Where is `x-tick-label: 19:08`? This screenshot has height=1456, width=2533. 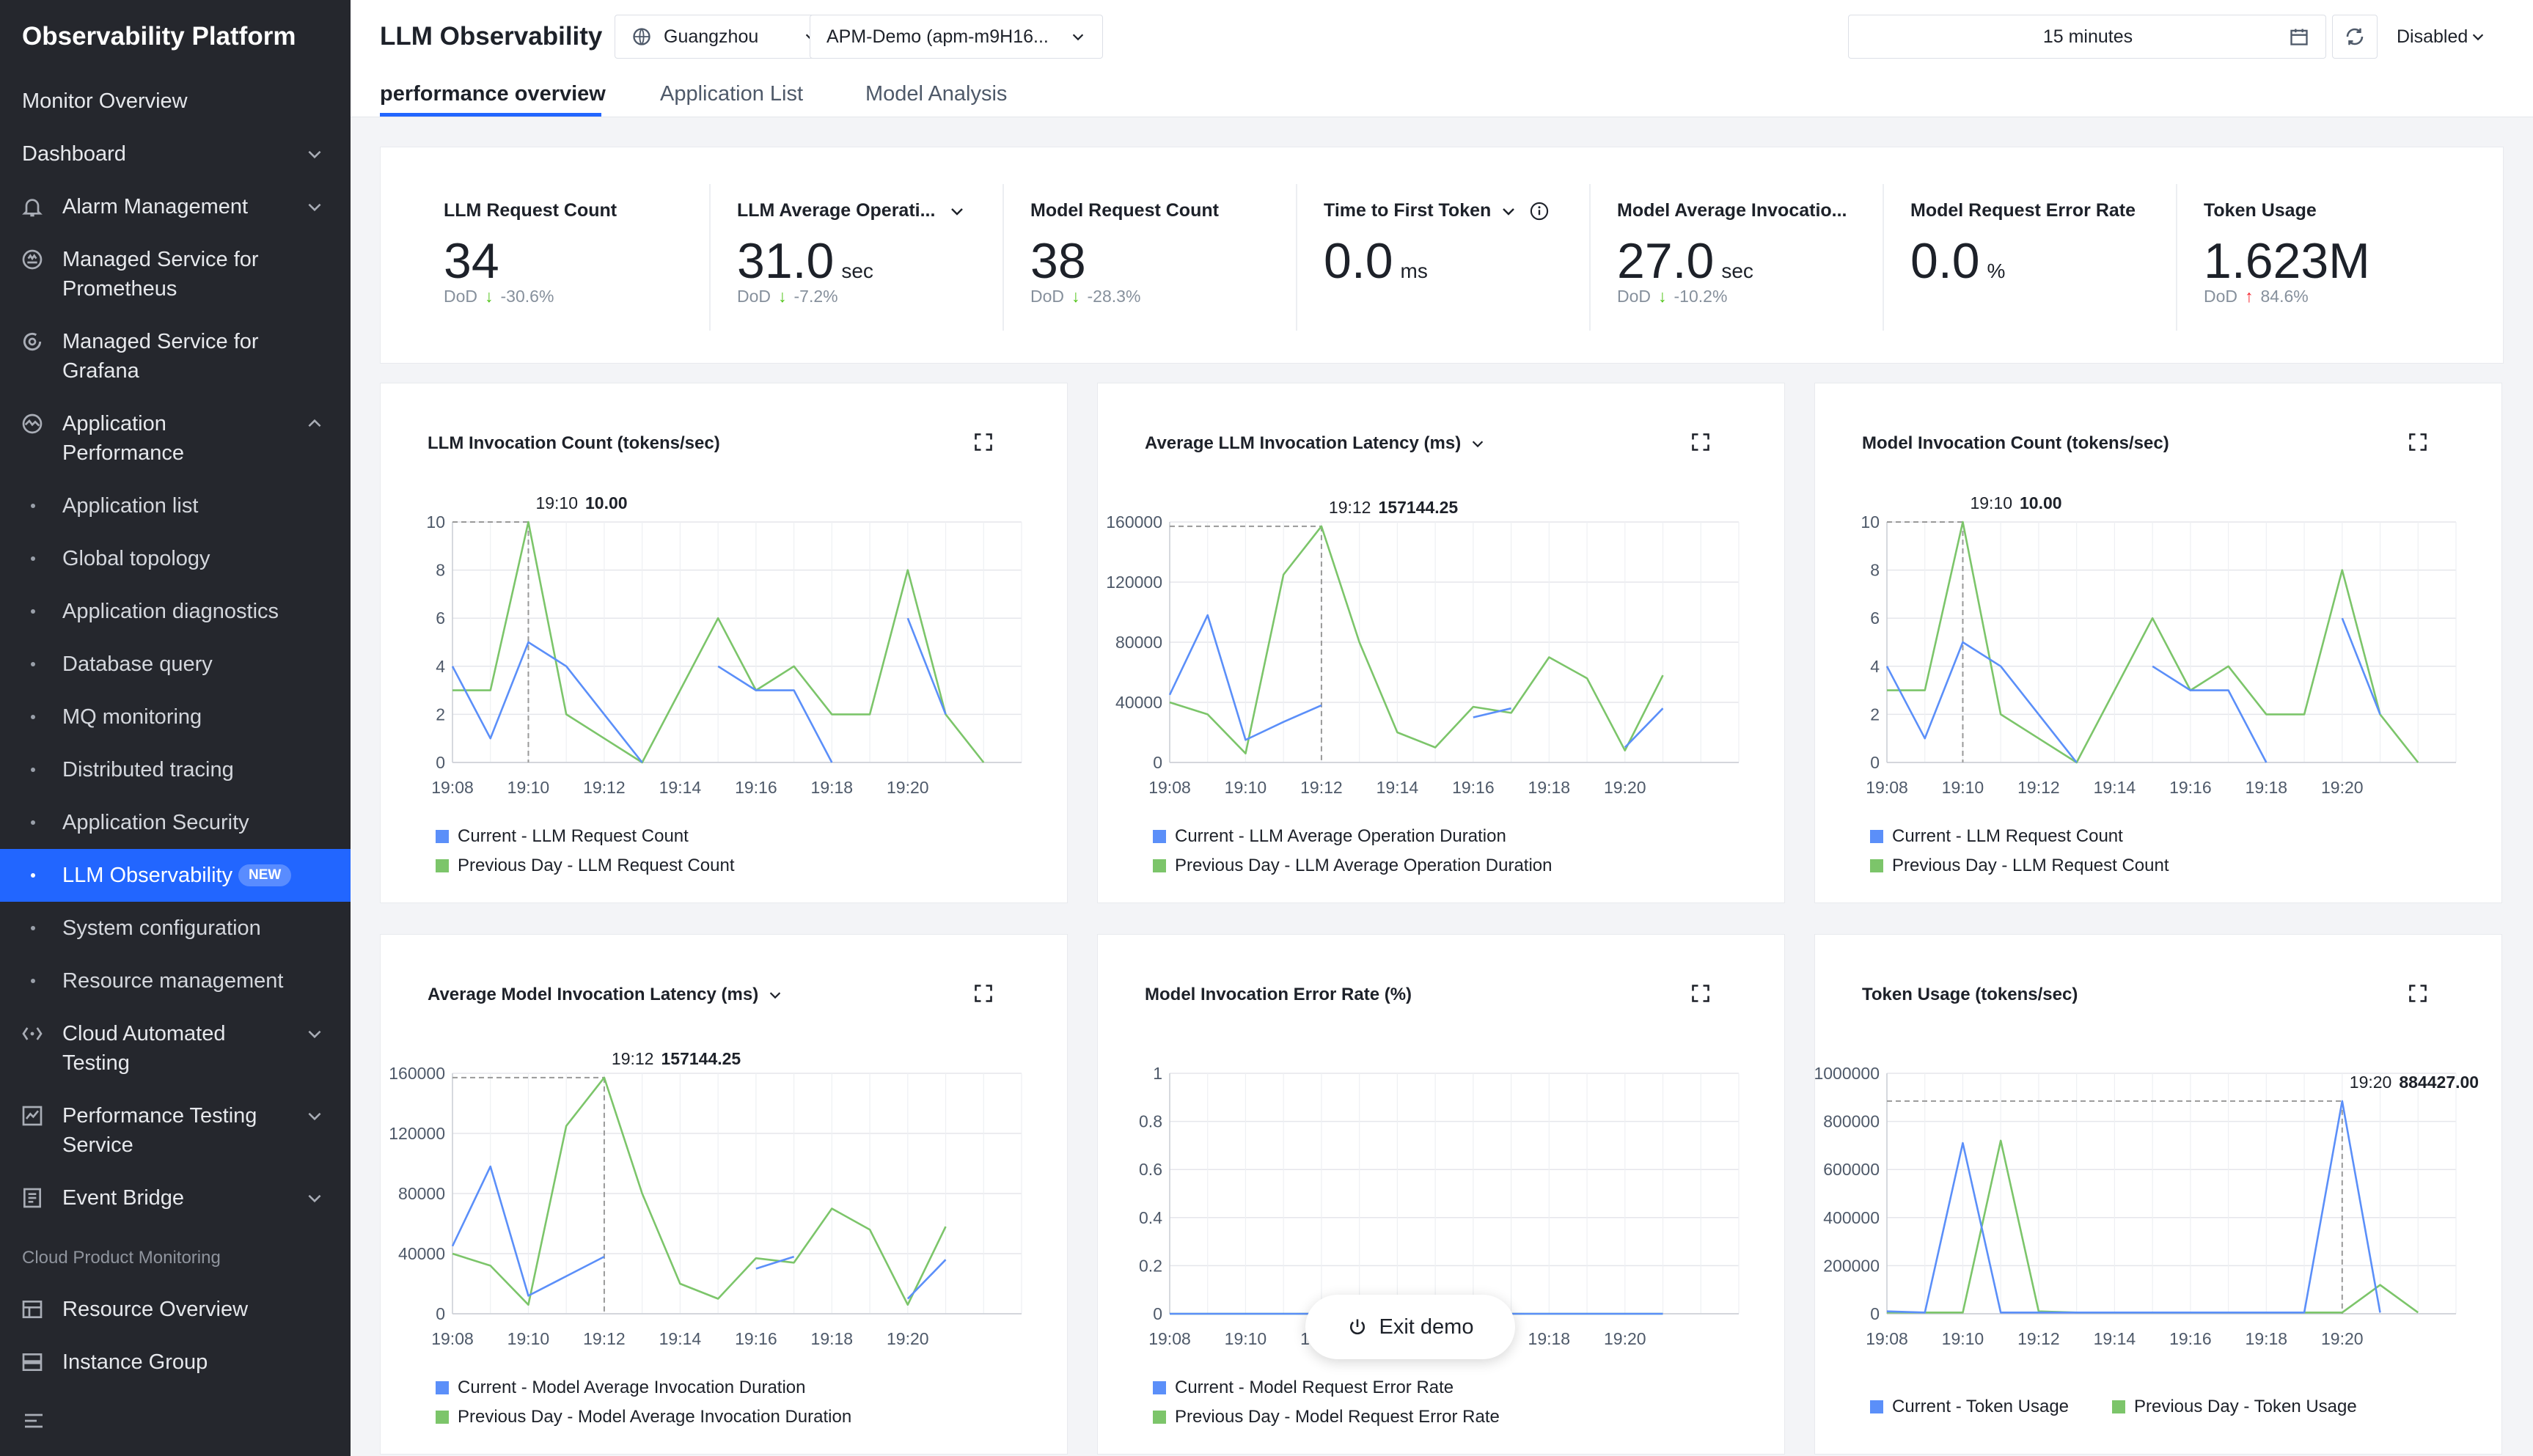
x-tick-label: 19:08 is located at coordinates (453, 1338).